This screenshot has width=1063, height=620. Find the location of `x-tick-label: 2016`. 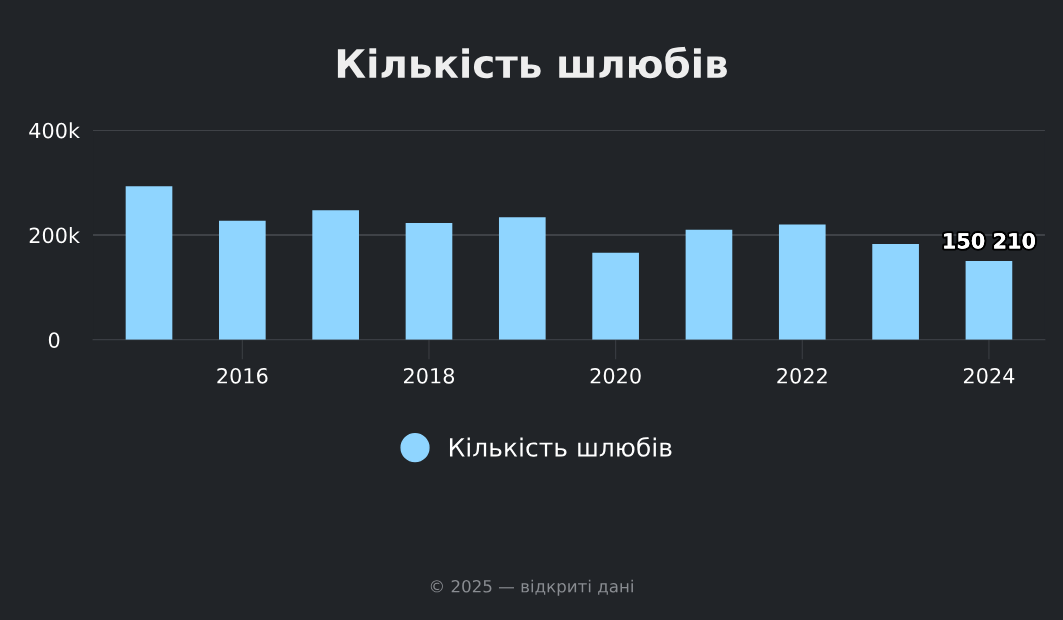

x-tick-label: 2016 is located at coordinates (242, 375).